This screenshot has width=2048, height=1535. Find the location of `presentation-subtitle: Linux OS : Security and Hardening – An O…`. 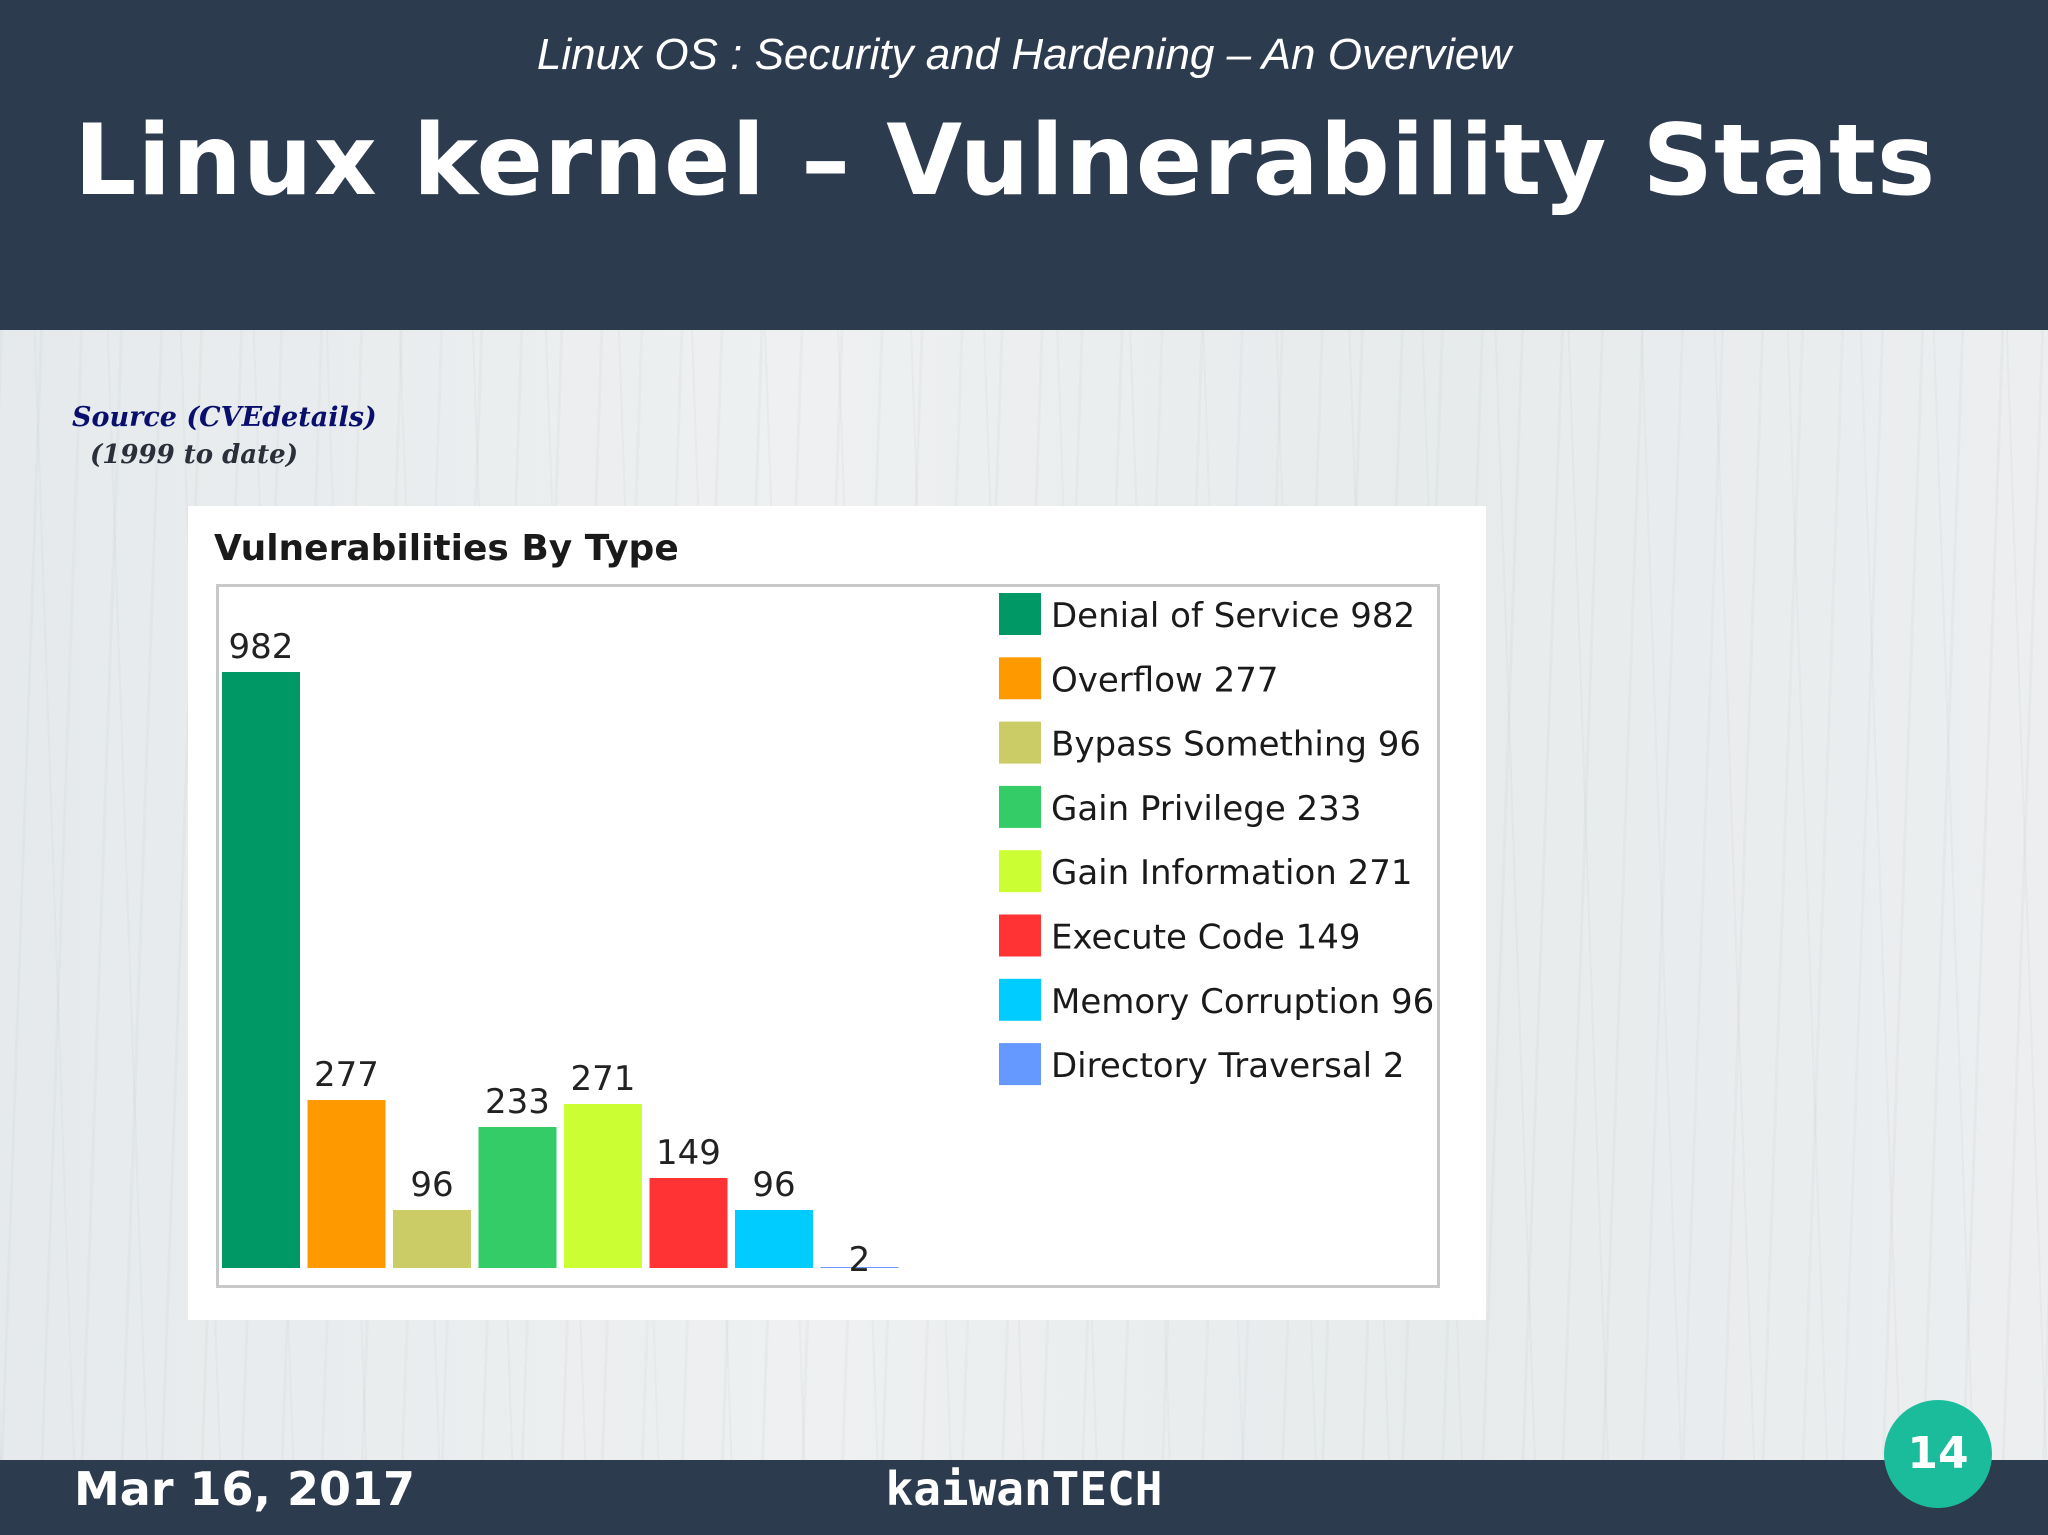

presentation-subtitle: Linux OS : Security and Hardening – An O… is located at coordinates (1024, 54).